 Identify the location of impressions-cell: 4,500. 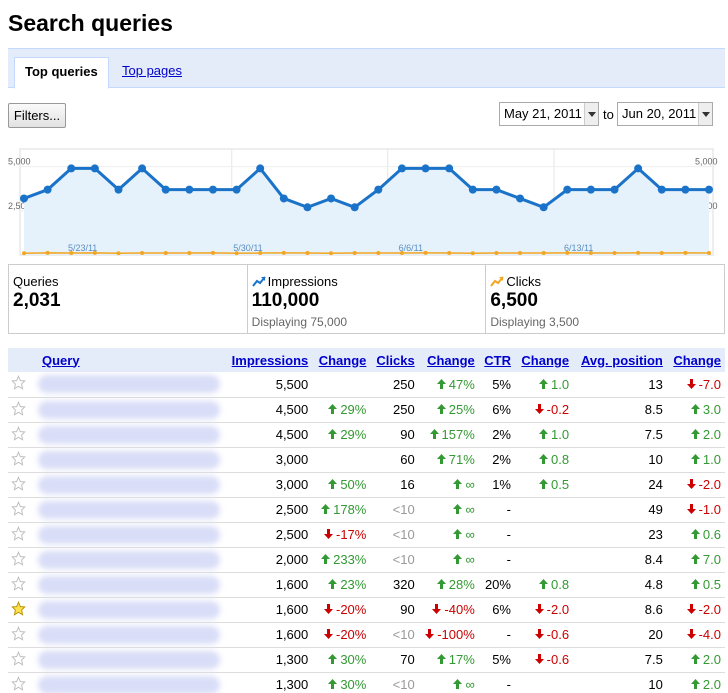
(268, 410).